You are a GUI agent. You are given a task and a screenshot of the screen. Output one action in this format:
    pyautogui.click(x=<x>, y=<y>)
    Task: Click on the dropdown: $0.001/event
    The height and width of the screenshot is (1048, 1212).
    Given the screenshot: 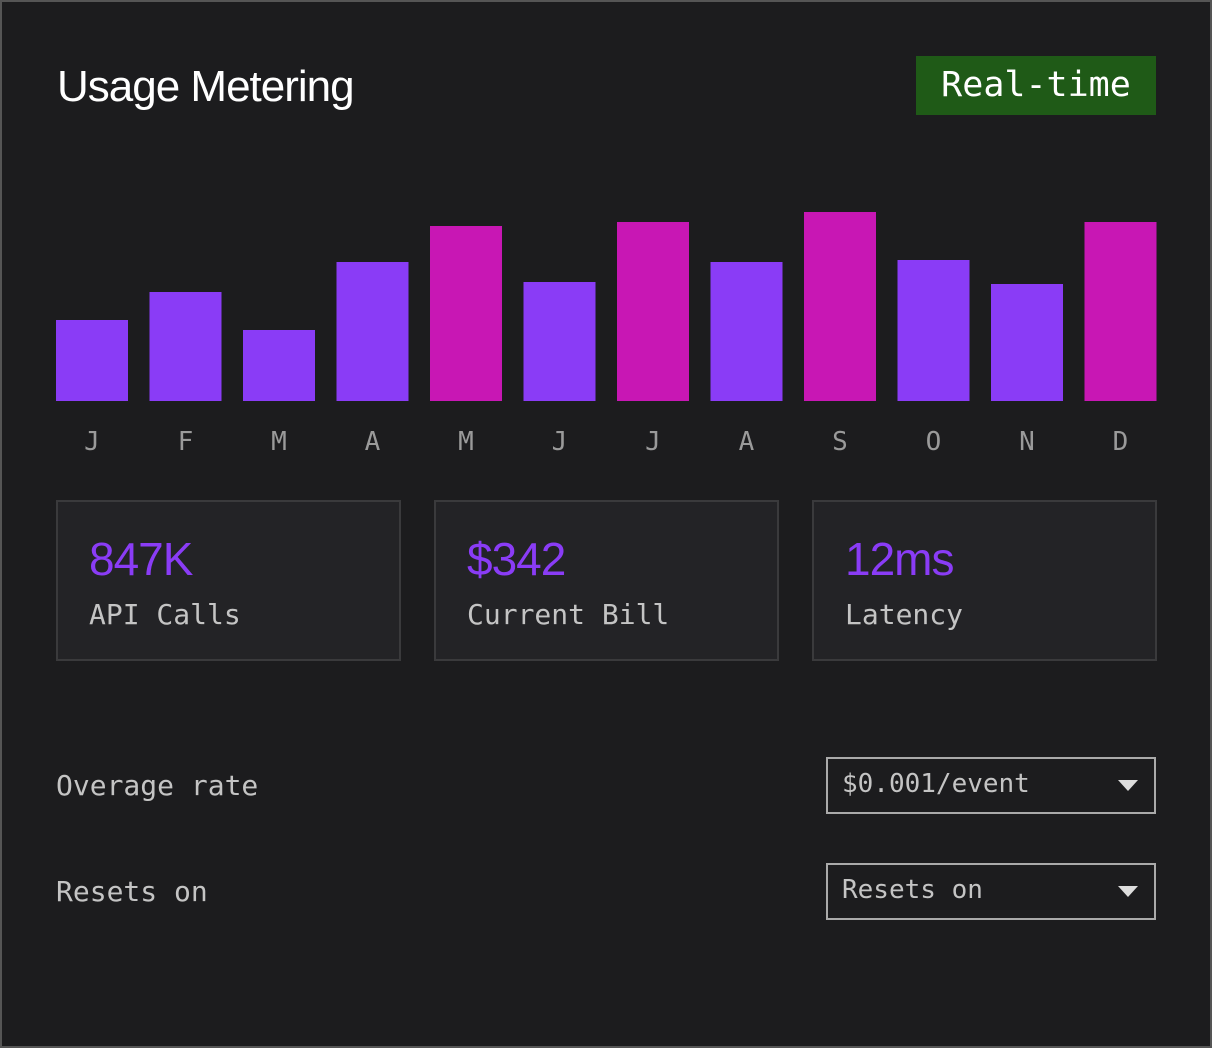 What is the action you would take?
    pyautogui.click(x=991, y=785)
    